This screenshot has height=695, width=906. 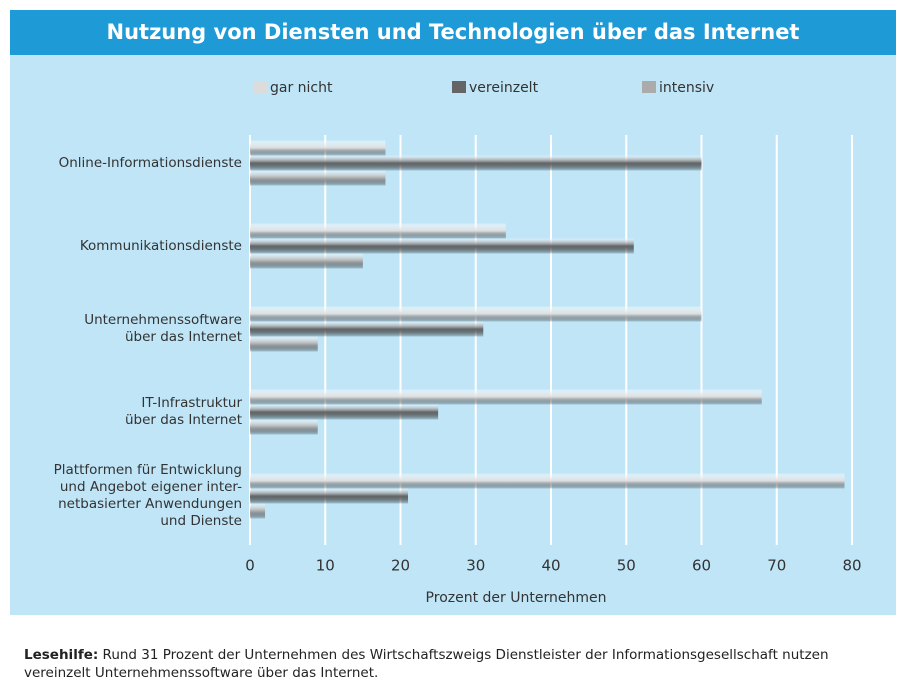 I want to click on x-tick-label: 20, so click(x=400, y=566).